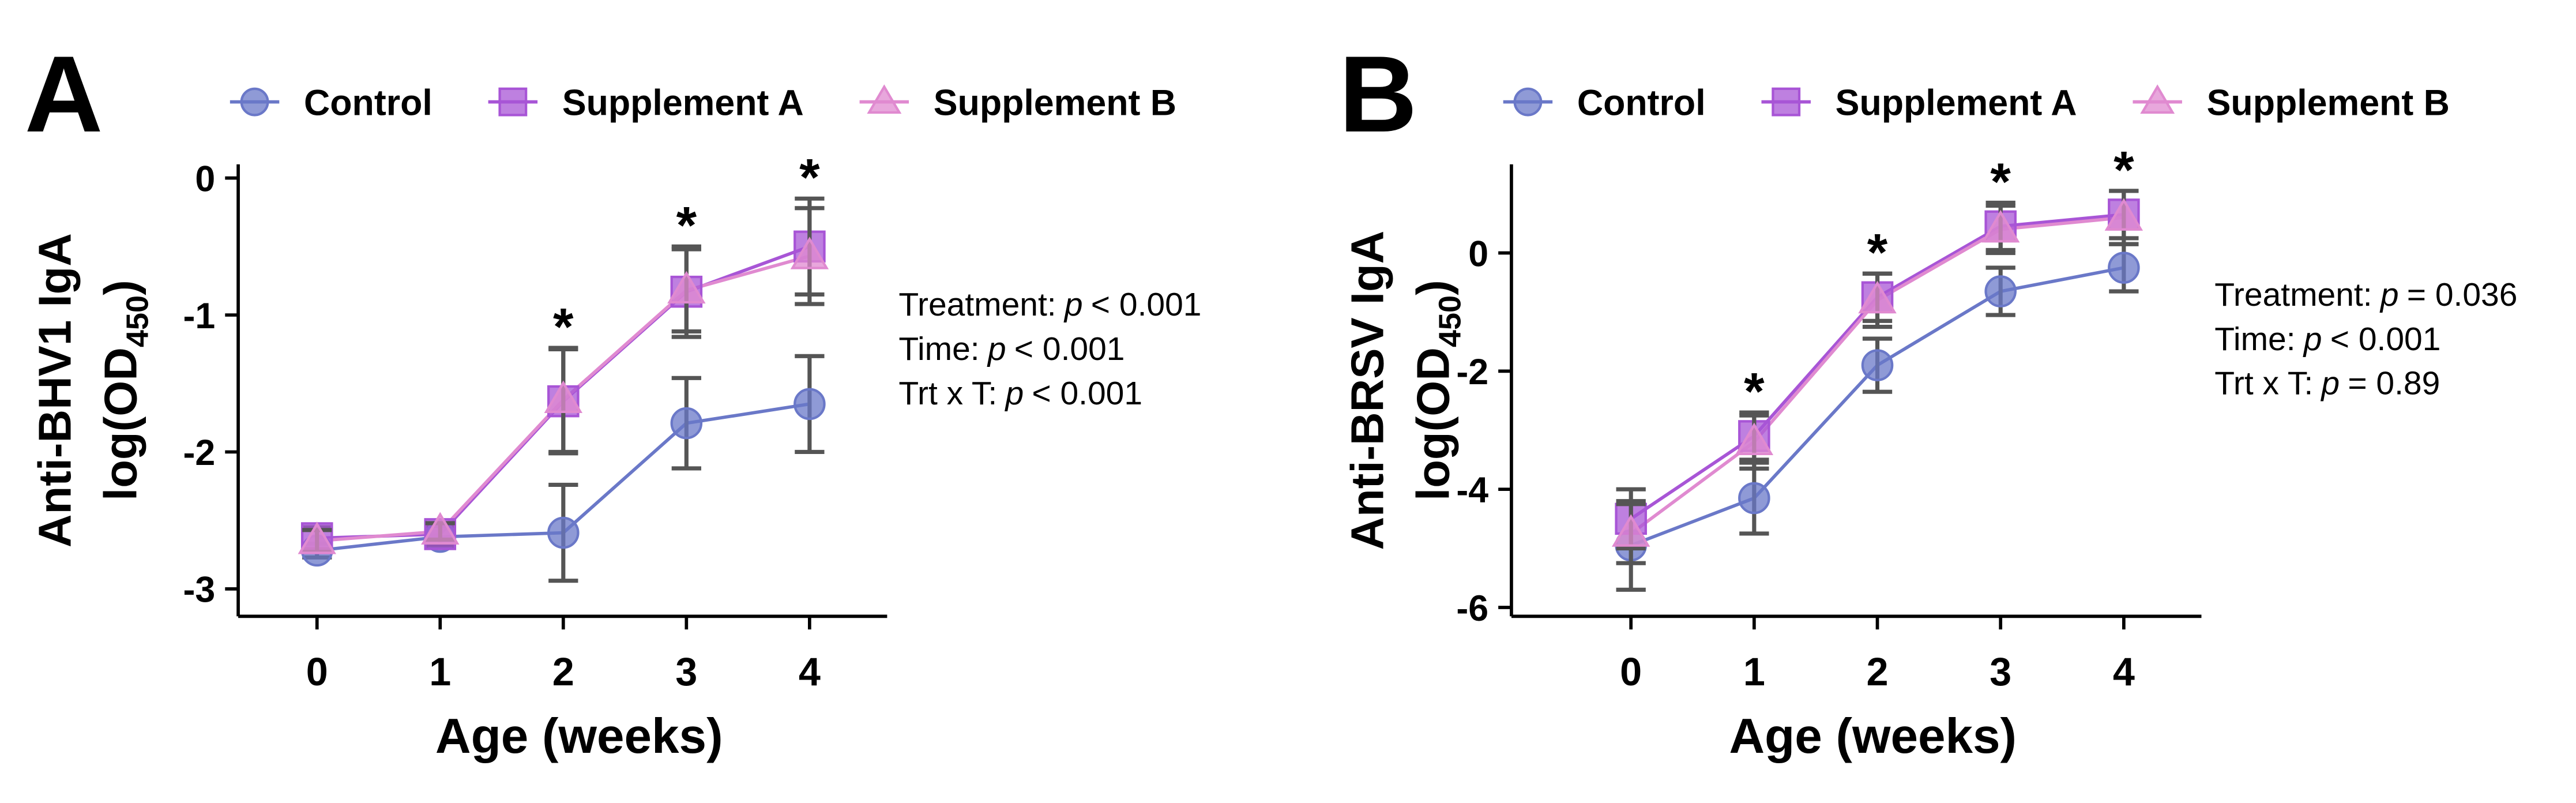  I want to click on stat-annotation: Trt x T: p < 0.001, so click(1020, 393).